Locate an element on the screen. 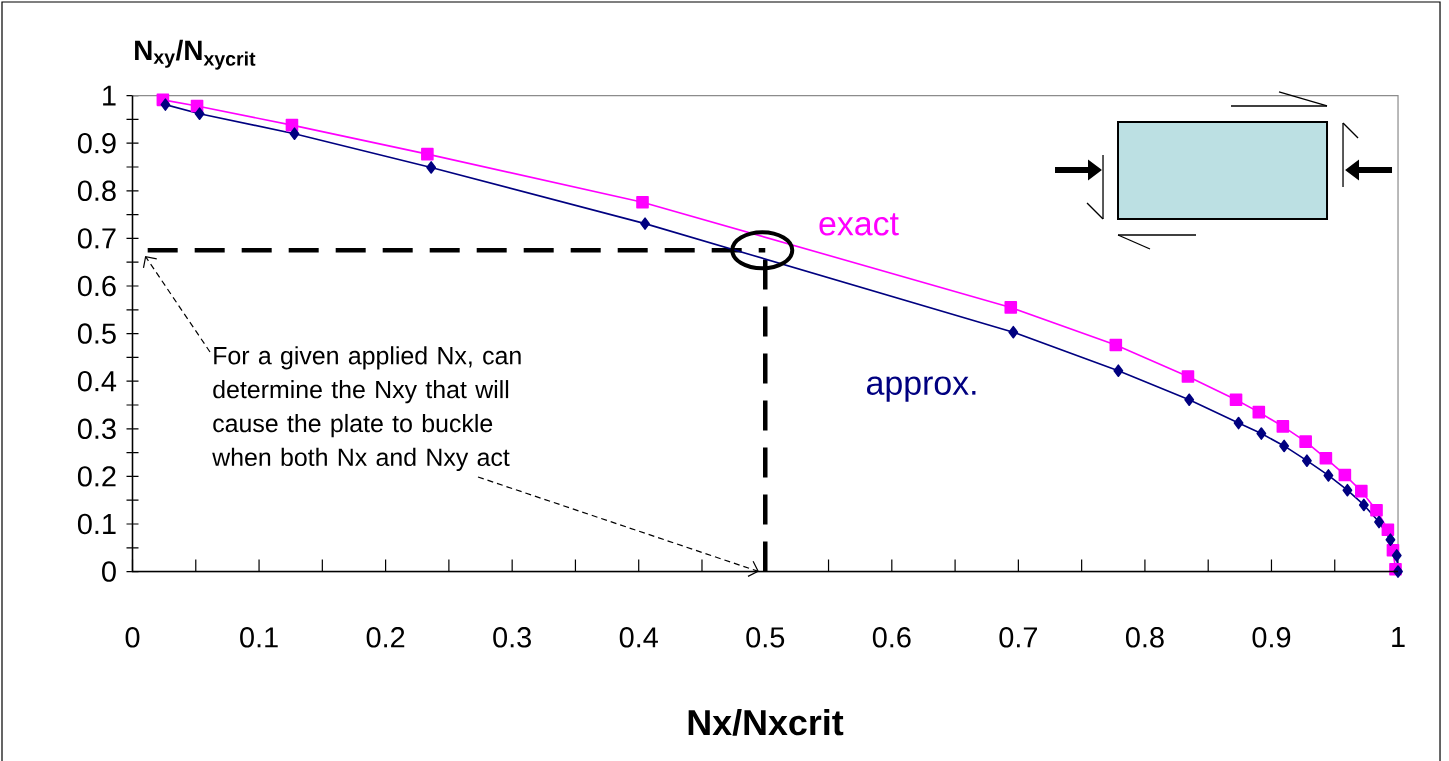  y-tick-label: 0.4 is located at coordinates (97, 381).